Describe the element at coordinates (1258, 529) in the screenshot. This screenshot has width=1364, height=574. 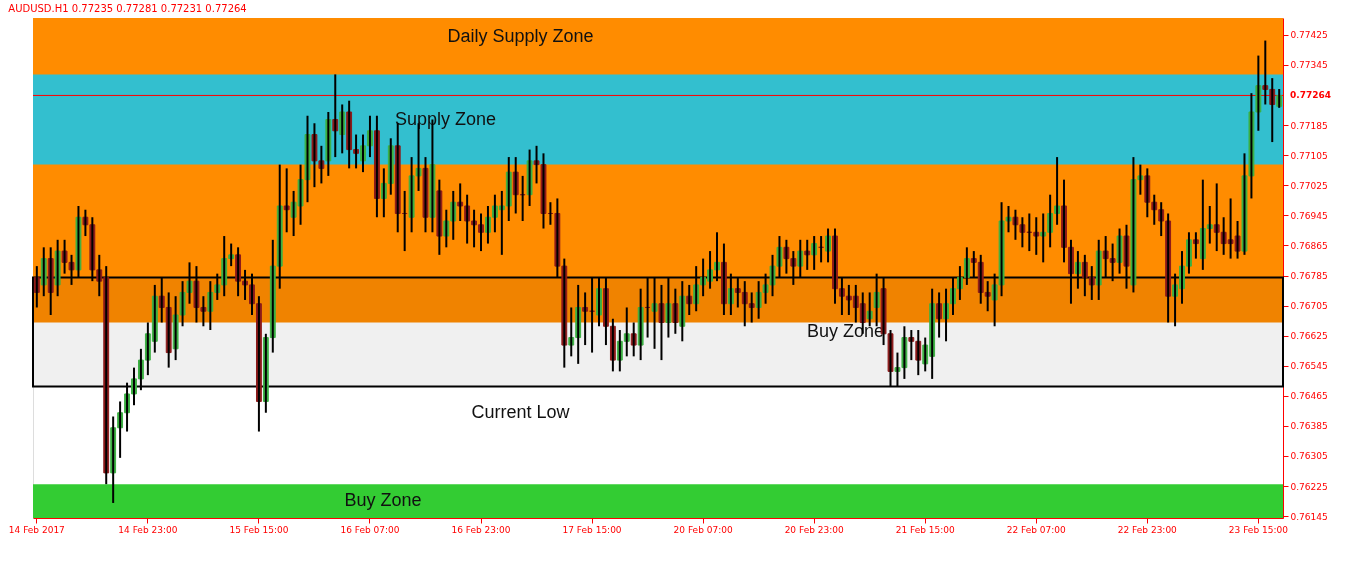
I see `x-tick-label: 23 Feb 15:00` at that location.